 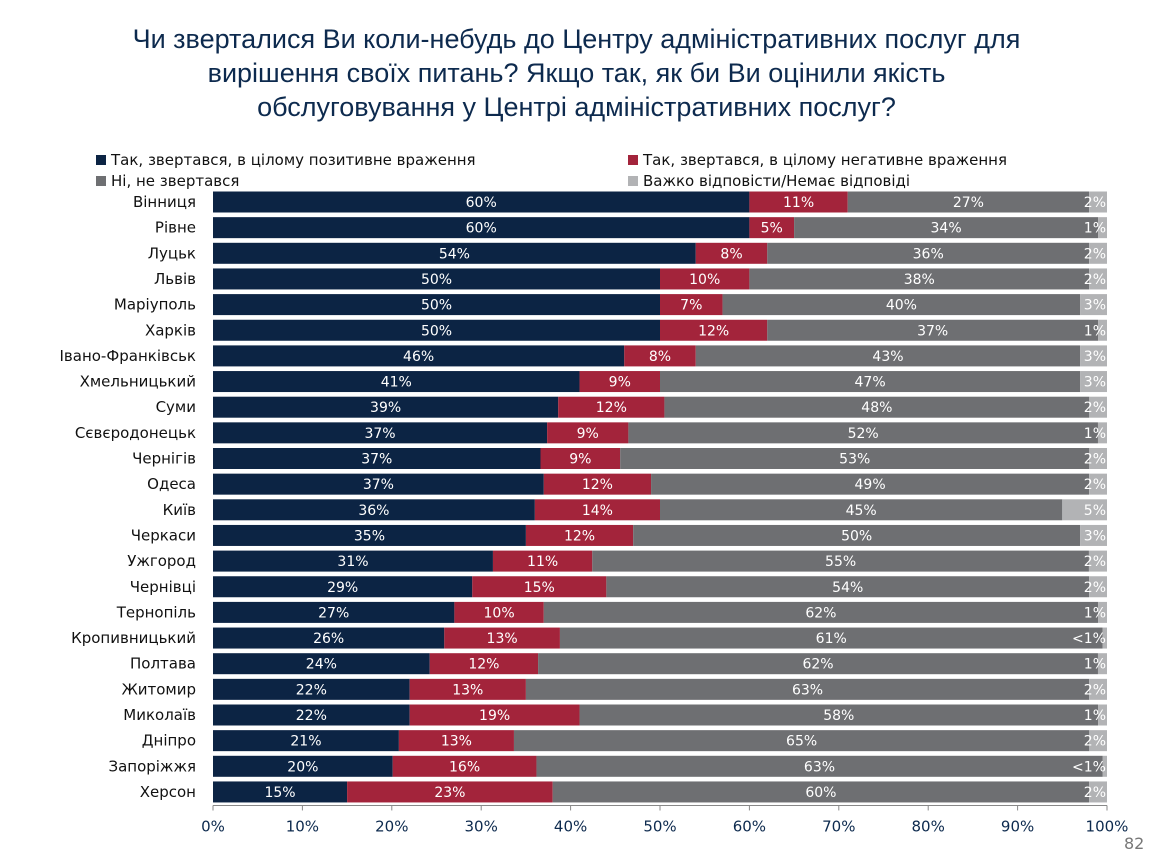 What do you see at coordinates (163, 587) in the screenshot?
I see `category-label: Чернівці` at bounding box center [163, 587].